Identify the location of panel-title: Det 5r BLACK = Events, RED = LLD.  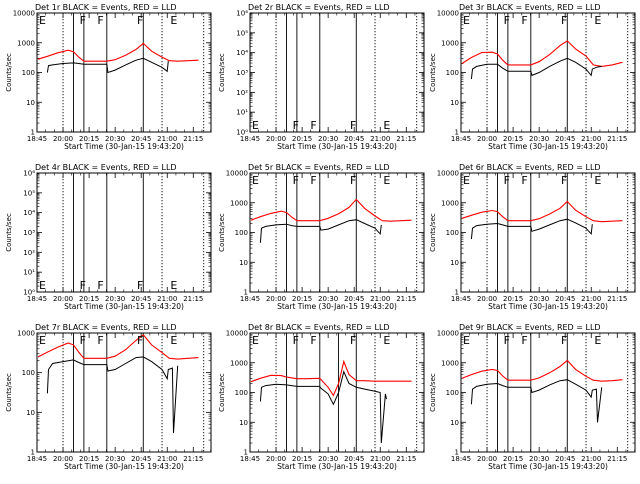
(319, 167).